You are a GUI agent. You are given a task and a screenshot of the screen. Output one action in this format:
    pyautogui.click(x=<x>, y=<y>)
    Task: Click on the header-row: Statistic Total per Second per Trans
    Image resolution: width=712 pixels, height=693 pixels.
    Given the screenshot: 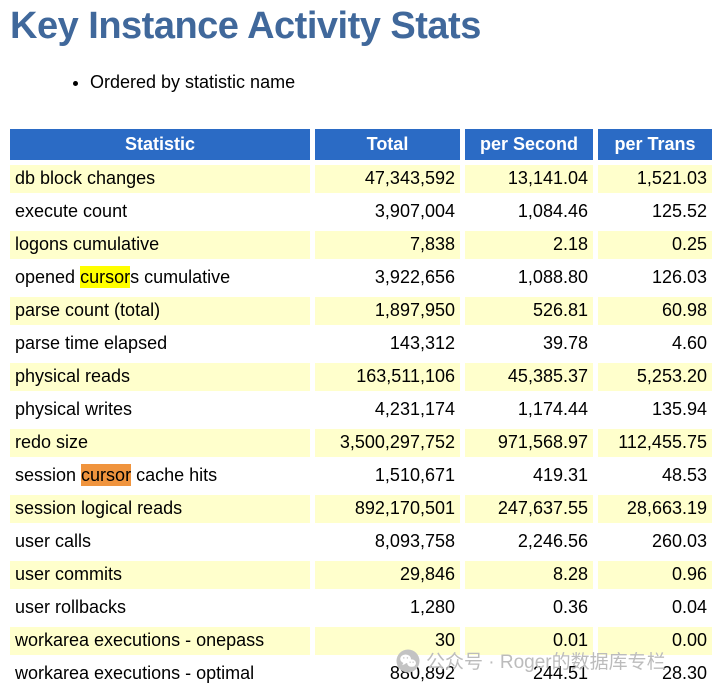 What is the action you would take?
    pyautogui.click(x=361, y=144)
    